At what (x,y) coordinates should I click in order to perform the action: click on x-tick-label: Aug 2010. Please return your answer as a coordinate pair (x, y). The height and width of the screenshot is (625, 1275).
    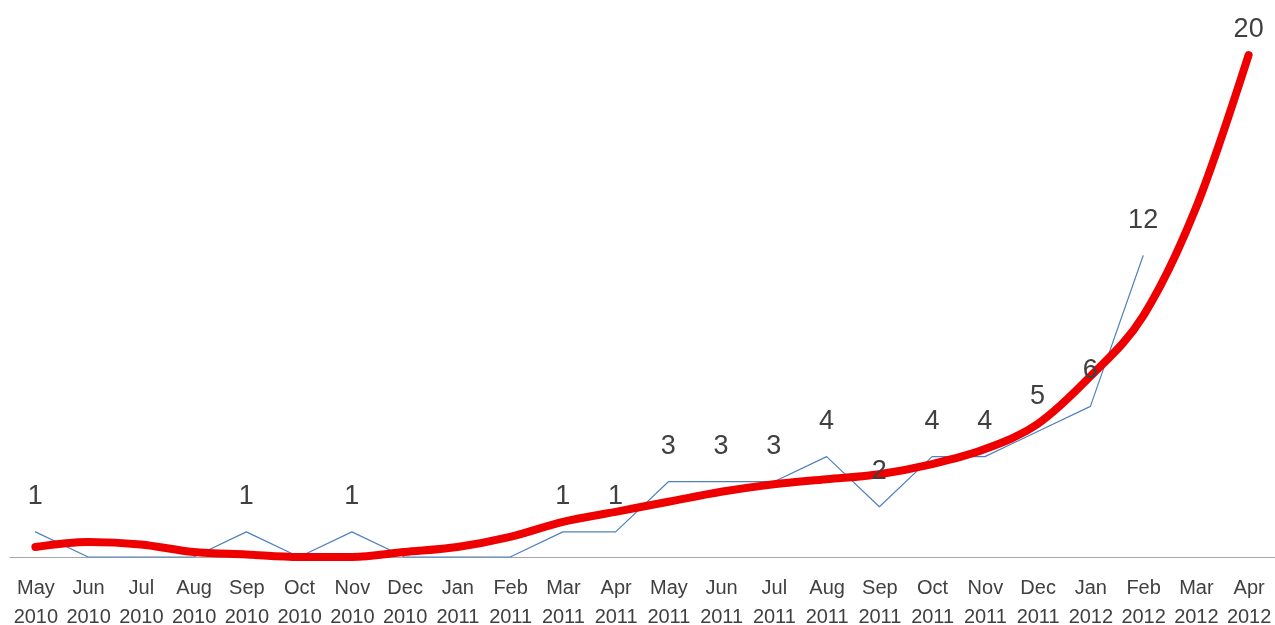
    Looking at the image, I should click on (194, 600).